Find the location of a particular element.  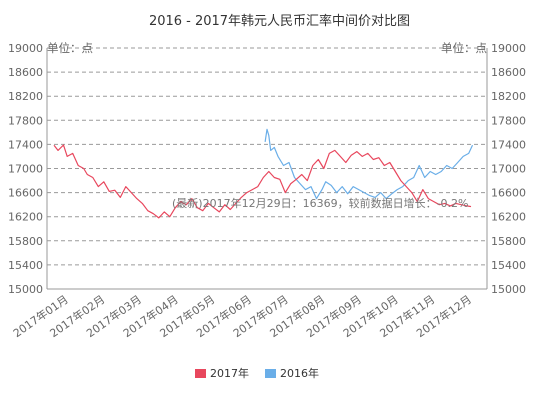

y-tick-label-left: 15000 is located at coordinates (25, 289).